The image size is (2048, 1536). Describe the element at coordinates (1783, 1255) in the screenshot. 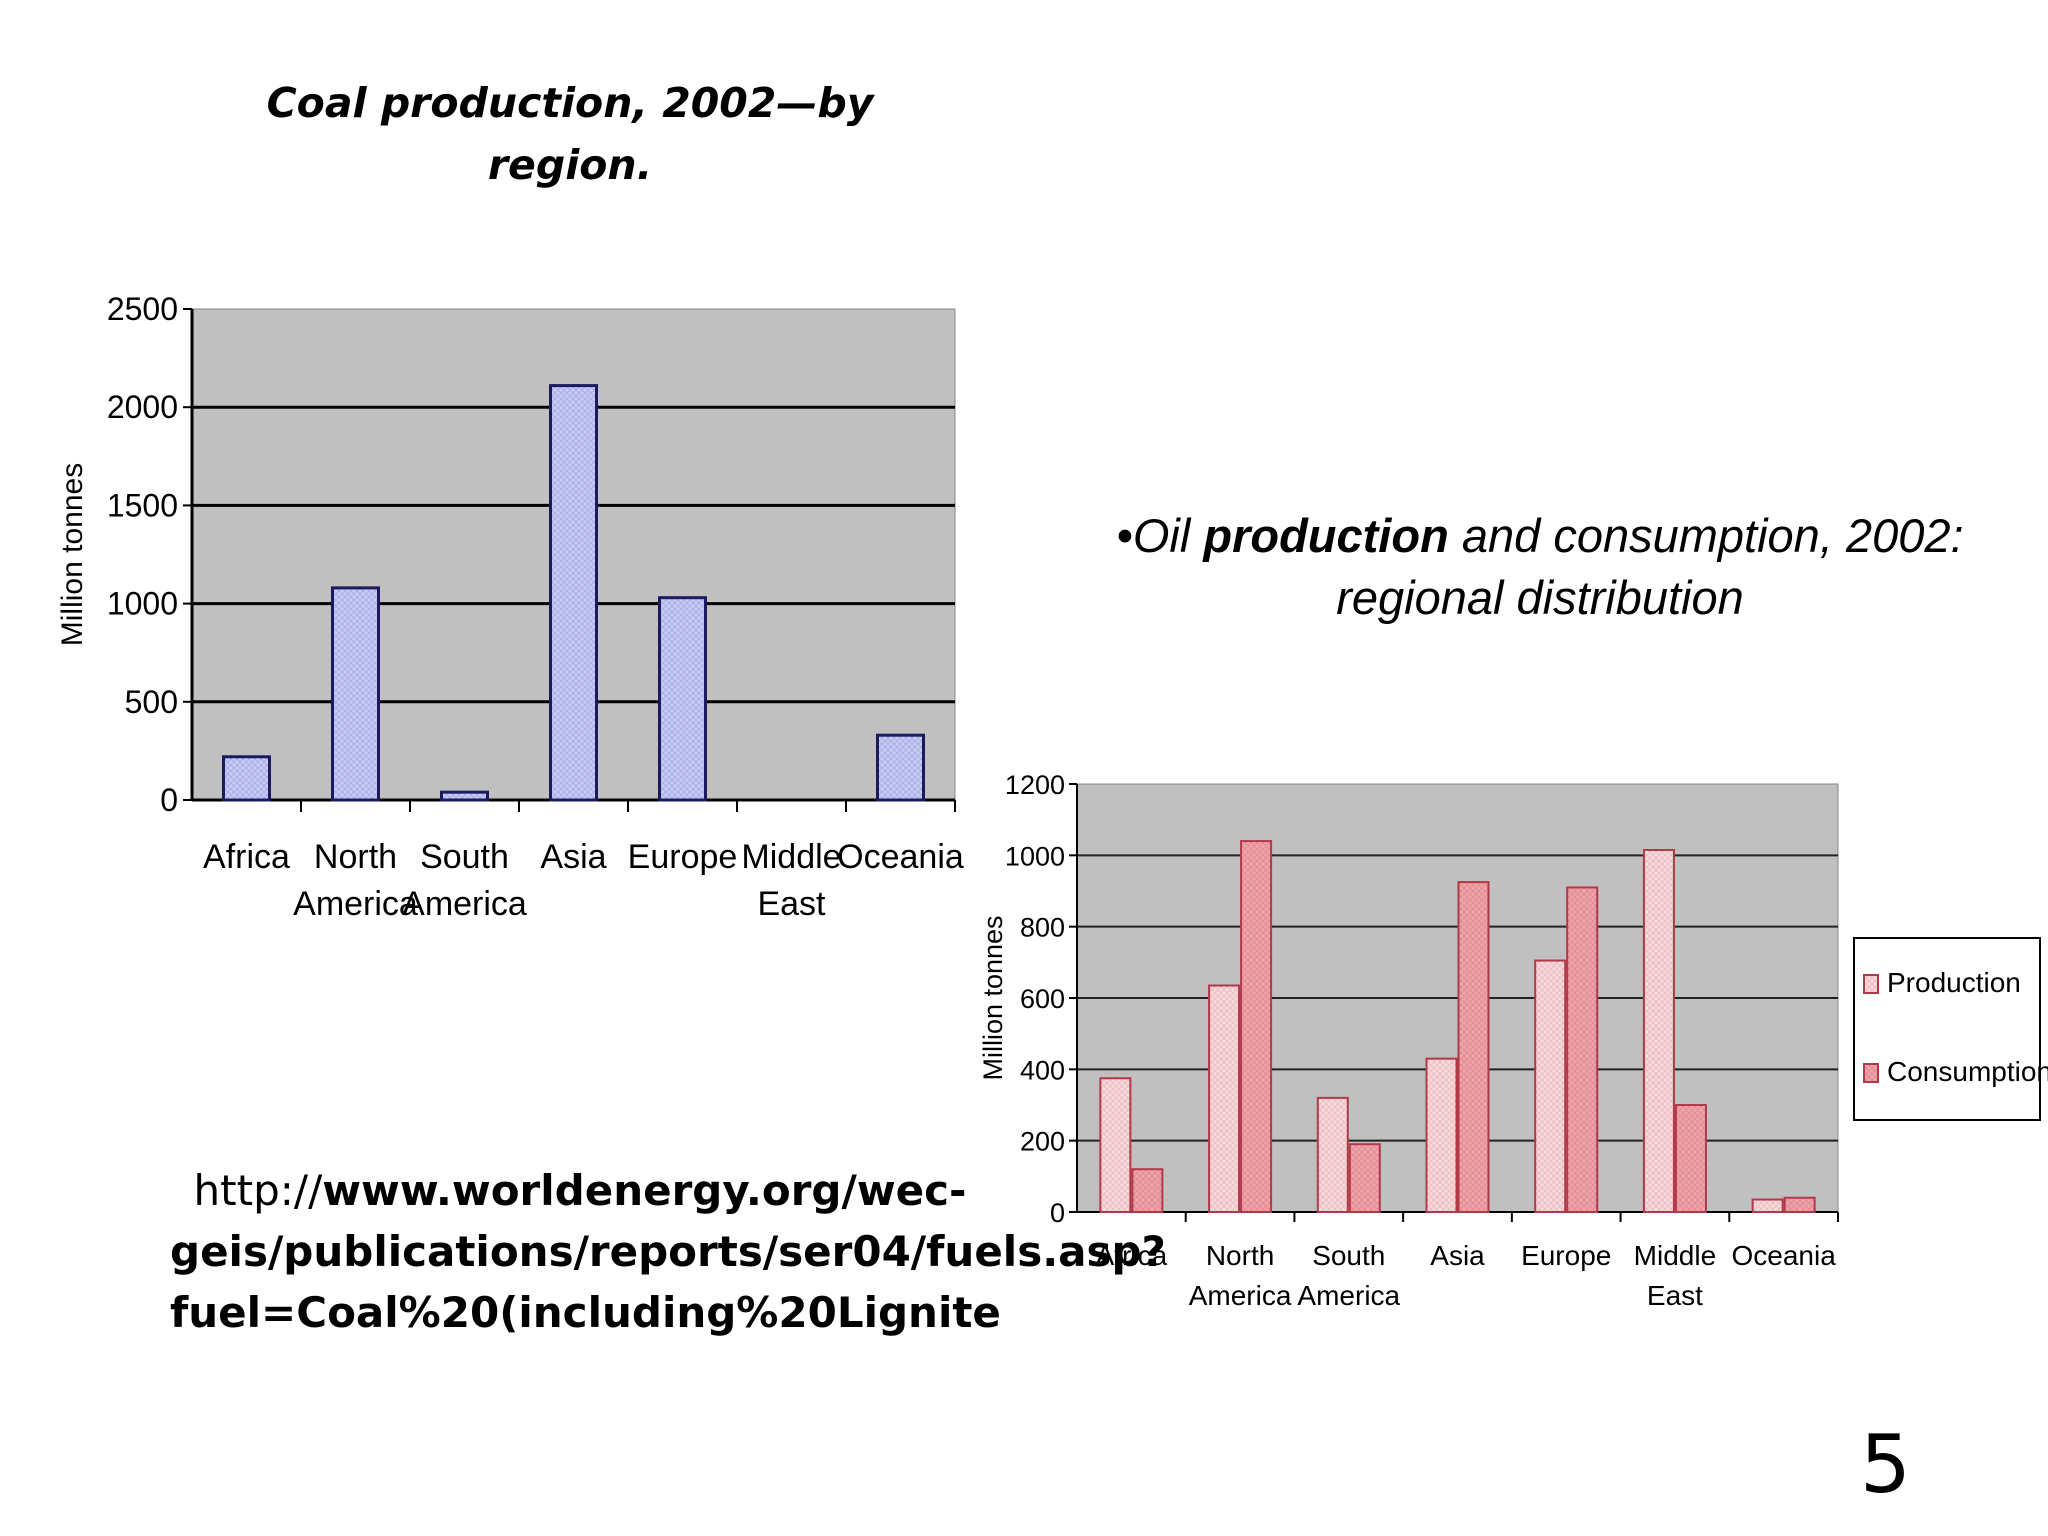

I see `oil-x-tick-label: Oceania` at that location.